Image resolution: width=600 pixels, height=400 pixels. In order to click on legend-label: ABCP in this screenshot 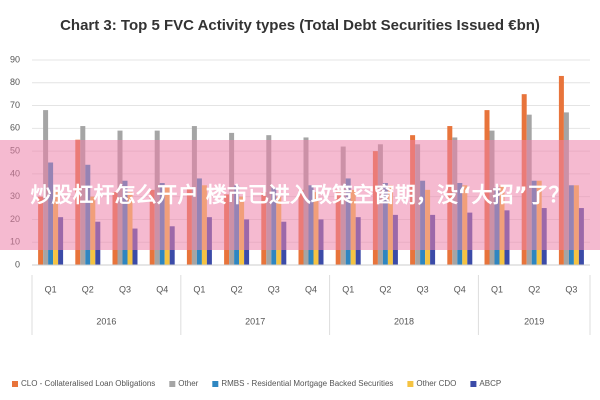, I will do `click(490, 383)`.